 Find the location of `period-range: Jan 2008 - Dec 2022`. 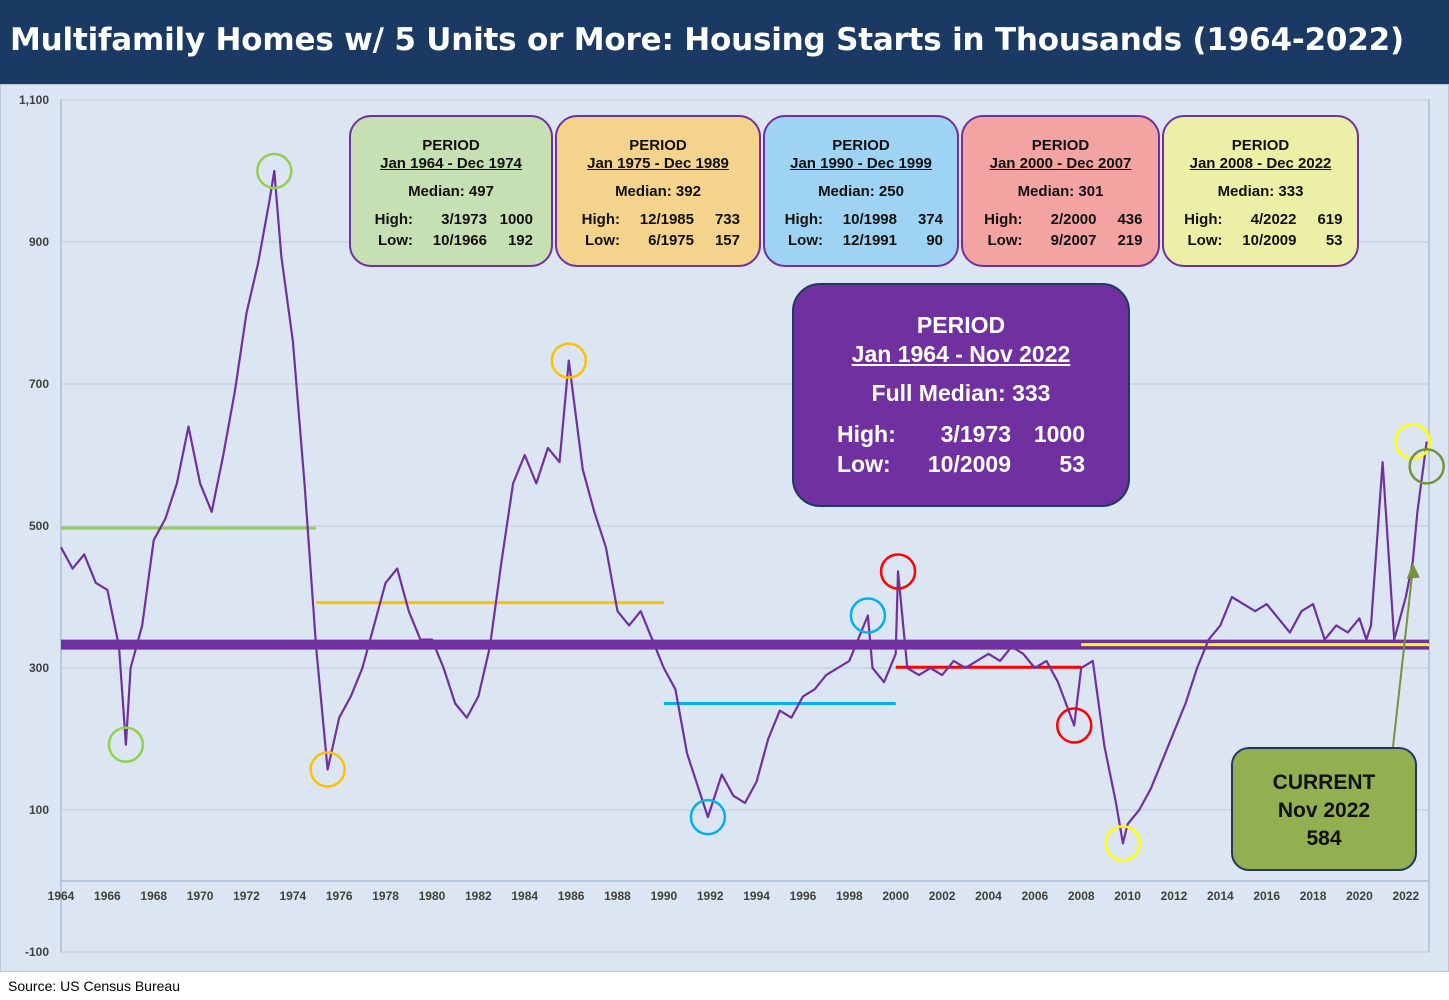

period-range: Jan 2008 - Dec 2022 is located at coordinates (1260, 163).